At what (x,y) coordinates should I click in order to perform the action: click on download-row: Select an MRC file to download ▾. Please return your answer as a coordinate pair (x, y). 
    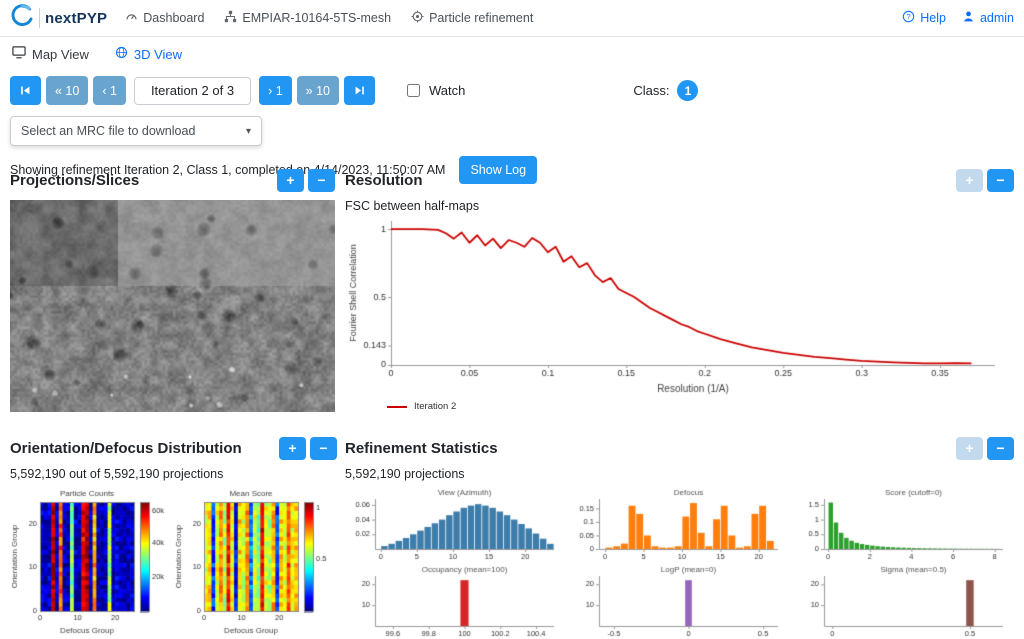
    Looking at the image, I should click on (512, 126).